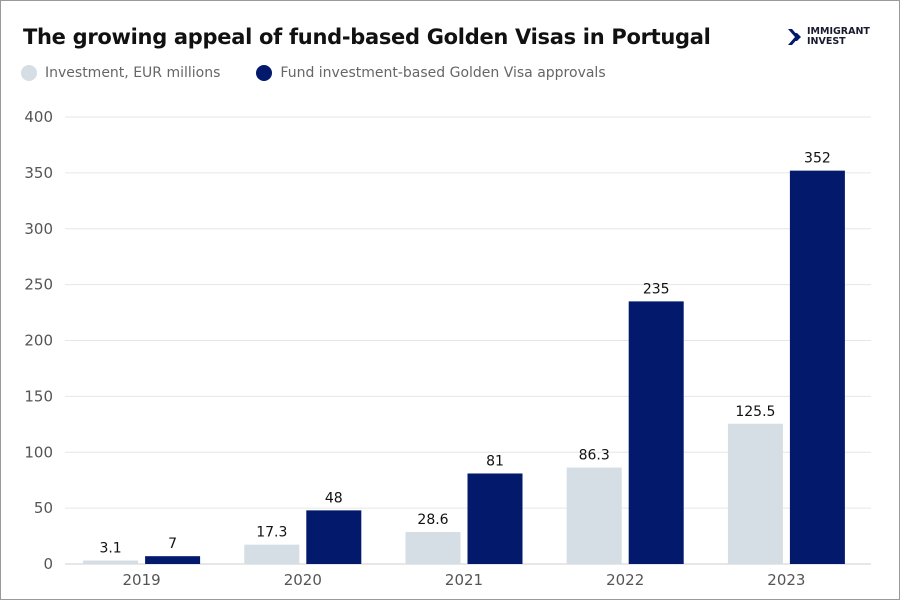 This screenshot has width=900, height=600. I want to click on y-tick-label: 0, so click(48, 564).